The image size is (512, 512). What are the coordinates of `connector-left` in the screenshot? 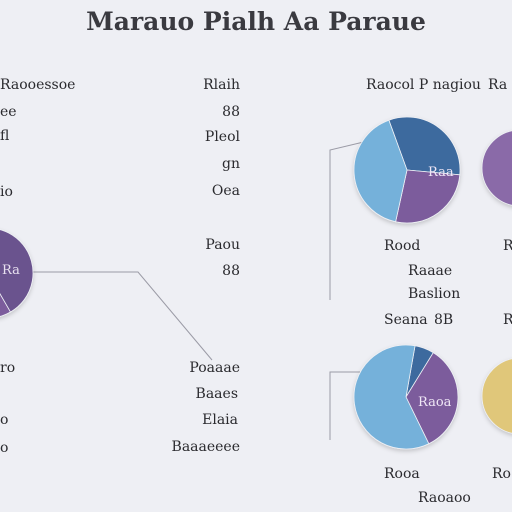 It's located at (122, 316).